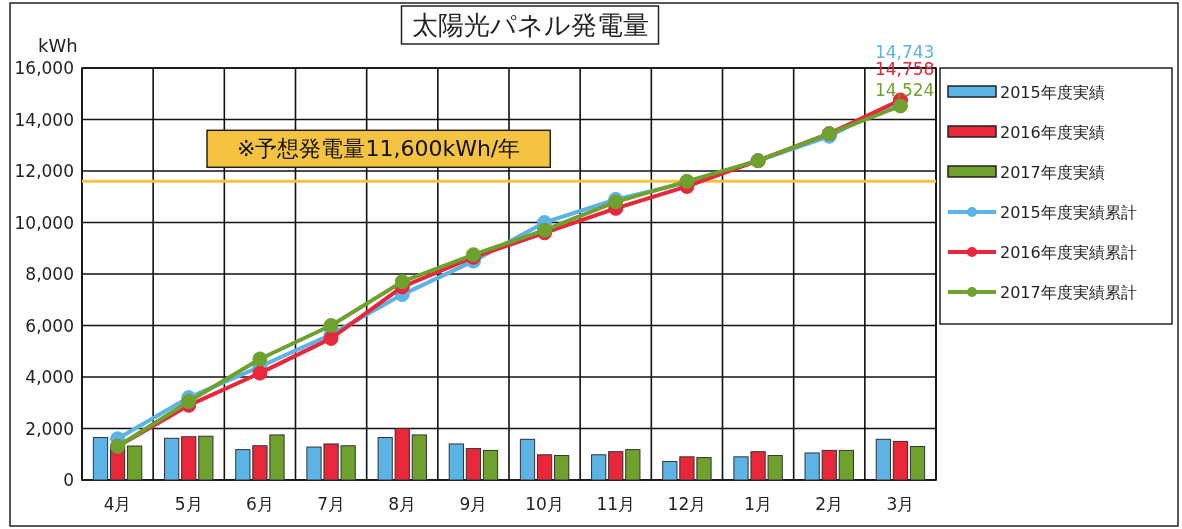  What do you see at coordinates (829, 504) in the screenshot?
I see `x-tick-label: 2月` at bounding box center [829, 504].